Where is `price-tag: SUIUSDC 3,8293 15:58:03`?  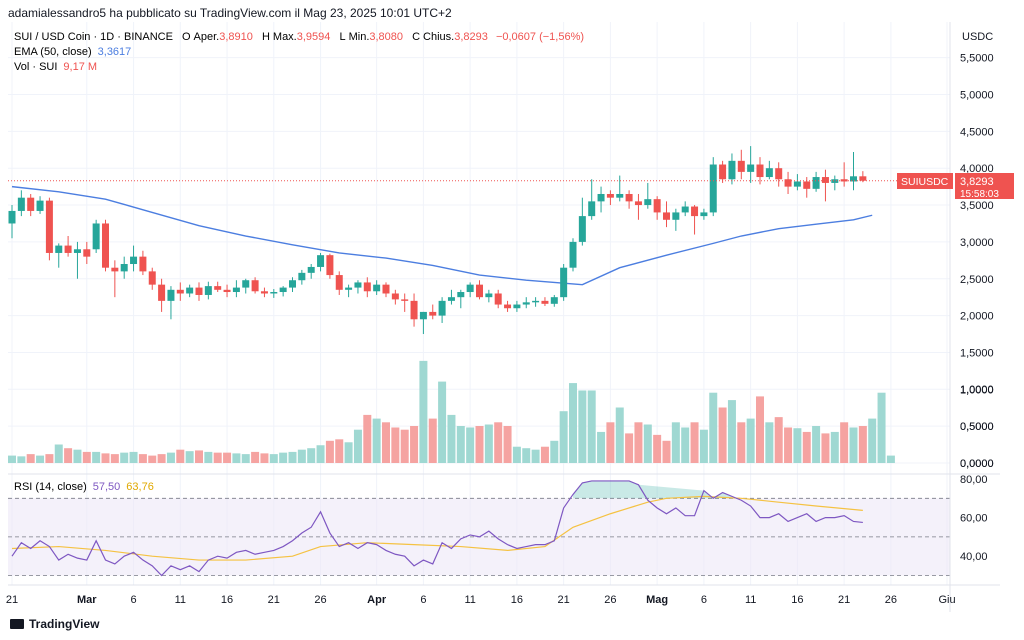
price-tag: SUIUSDC 3,8293 15:58:03 is located at coordinates (955, 186).